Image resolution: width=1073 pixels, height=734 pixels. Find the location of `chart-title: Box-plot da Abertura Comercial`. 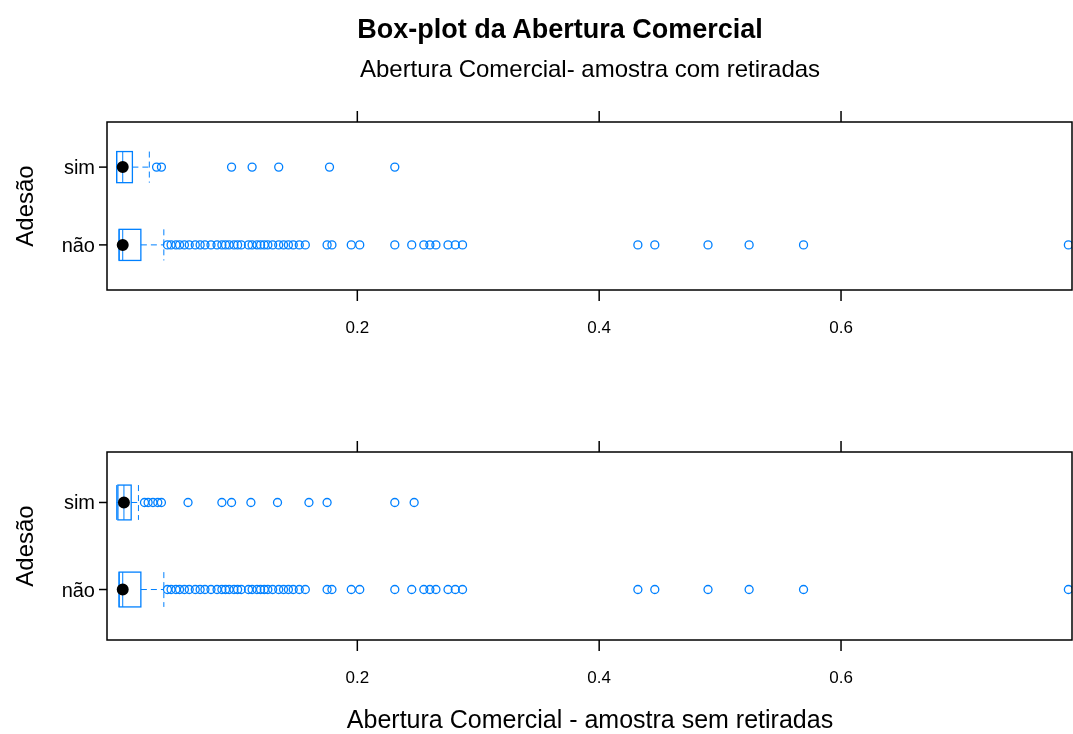

chart-title: Box-plot da Abertura Comercial is located at coordinates (560, 29).